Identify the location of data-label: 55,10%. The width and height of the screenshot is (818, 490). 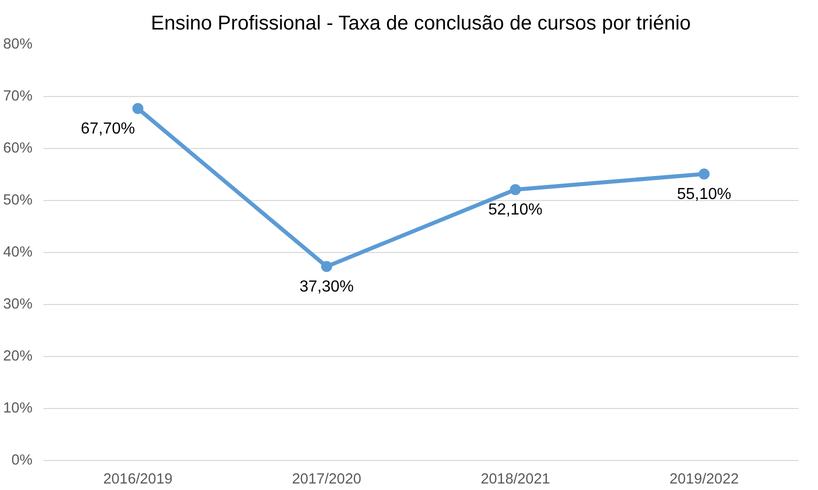
(704, 194).